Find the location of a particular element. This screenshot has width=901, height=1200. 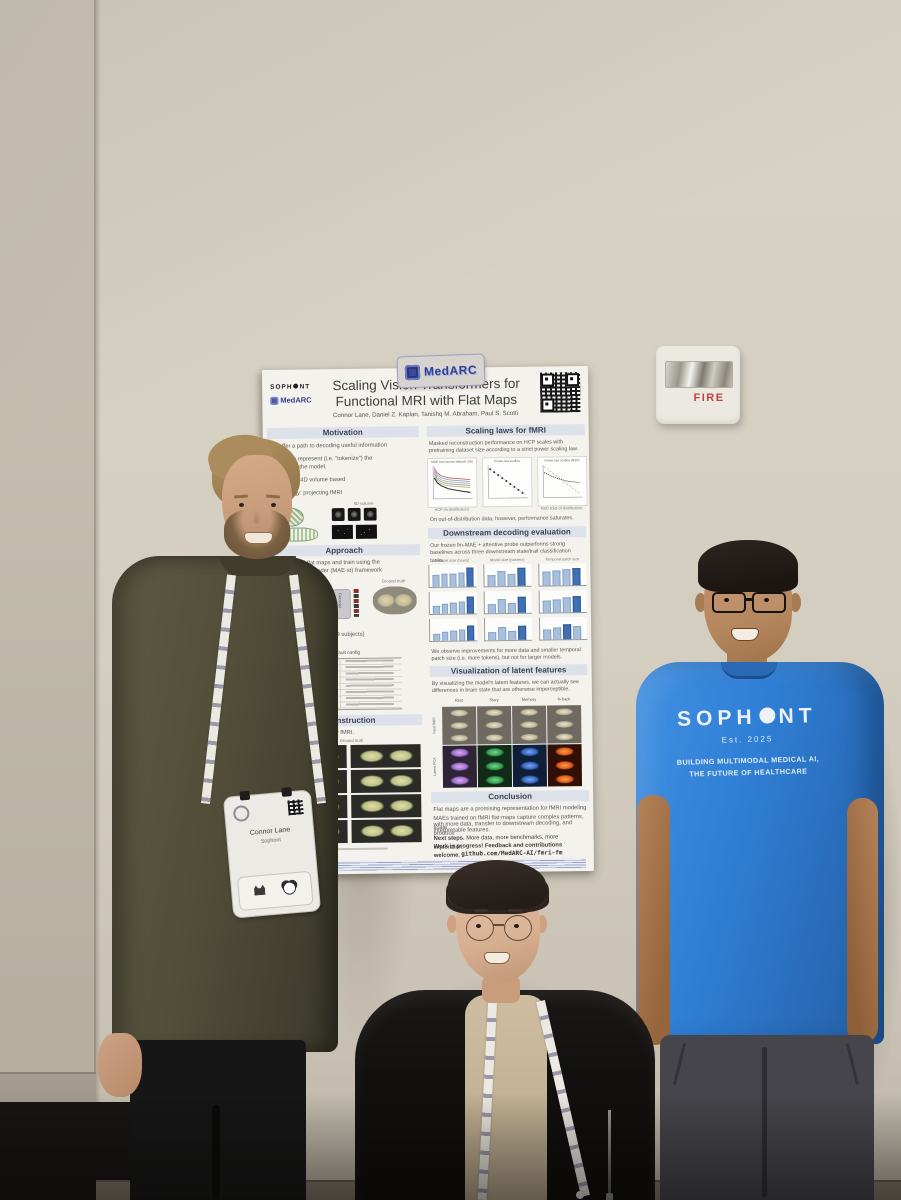

config-table-col2-text is located at coordinates (370, 684).